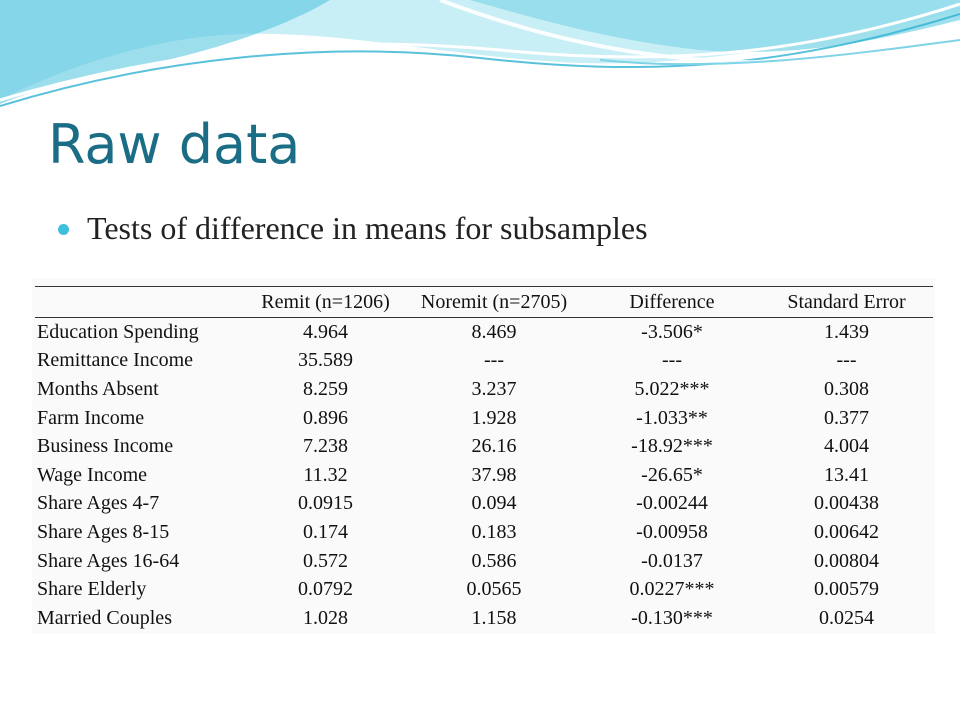 This screenshot has width=960, height=720. Describe the element at coordinates (846, 417) in the screenshot. I see `standard-error-value: 0.377` at that location.